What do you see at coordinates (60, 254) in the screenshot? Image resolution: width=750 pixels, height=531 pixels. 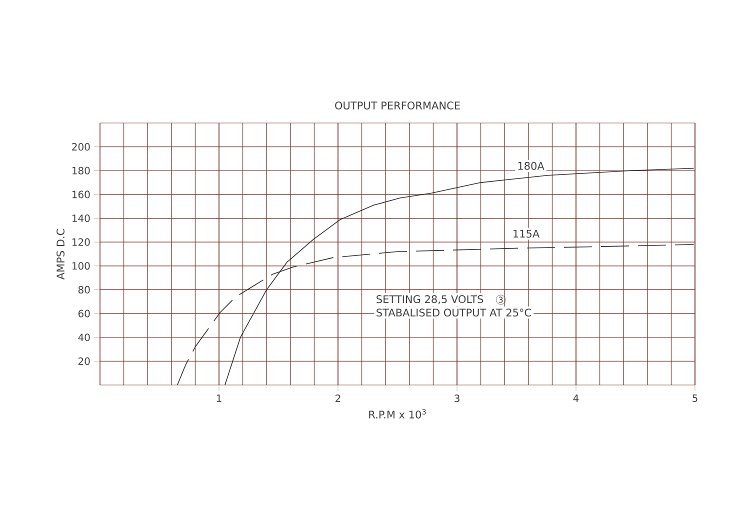 I see `y-axis-title: AMPS D.C` at bounding box center [60, 254].